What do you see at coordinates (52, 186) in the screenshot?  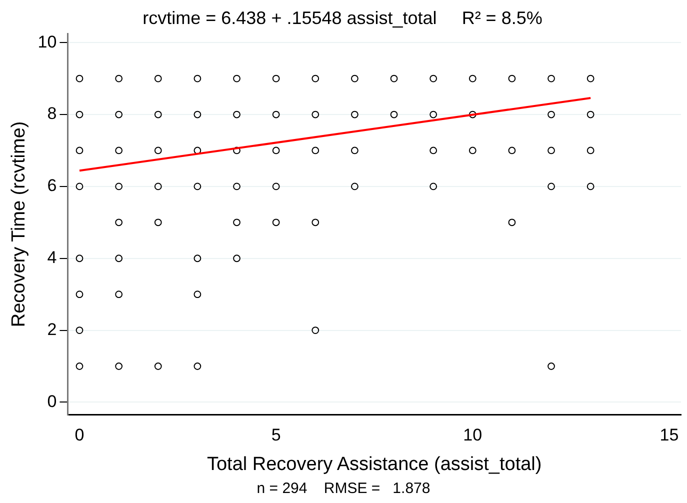 I see `y-tick-label: 6` at bounding box center [52, 186].